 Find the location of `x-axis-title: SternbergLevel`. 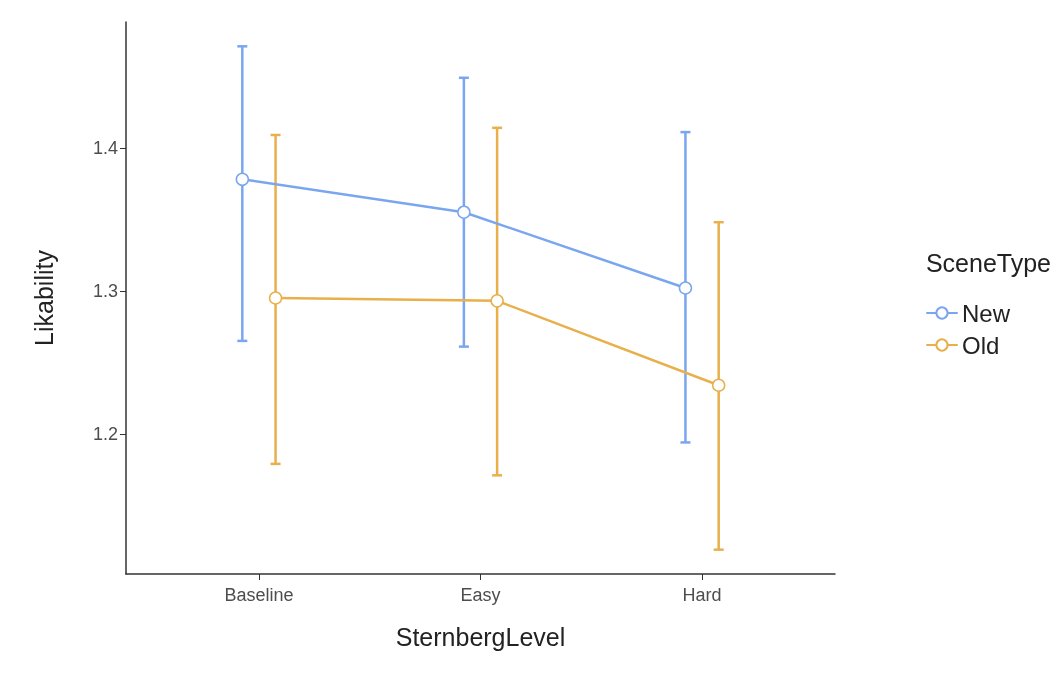

x-axis-title: SternbergLevel is located at coordinates (480, 636).